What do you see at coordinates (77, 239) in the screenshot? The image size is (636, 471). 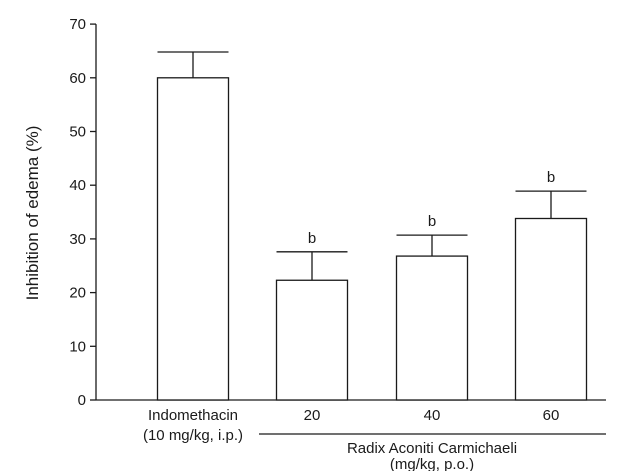 I see `y-tick-label: 30` at bounding box center [77, 239].